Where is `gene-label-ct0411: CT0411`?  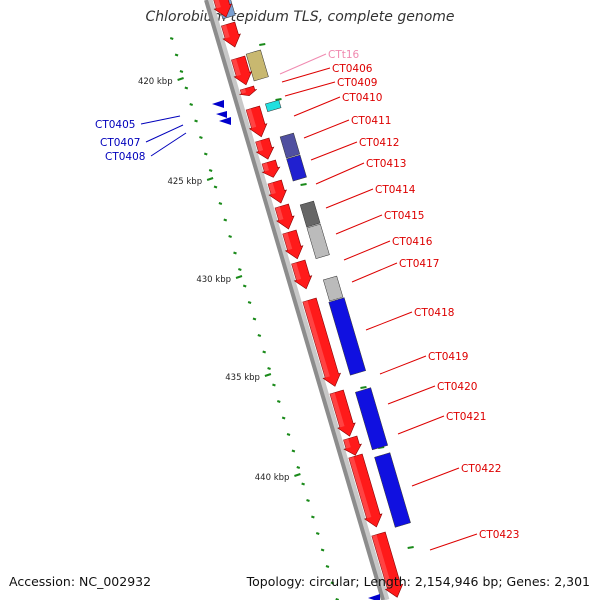 gene-label-ct0411: CT0411 is located at coordinates (371, 121).